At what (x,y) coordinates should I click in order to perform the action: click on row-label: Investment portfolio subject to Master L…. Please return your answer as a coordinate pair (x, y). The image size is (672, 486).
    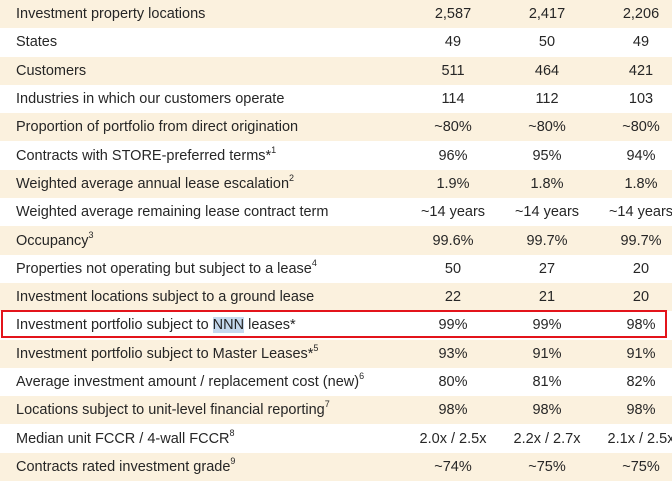
    Looking at the image, I should click on (203, 353).